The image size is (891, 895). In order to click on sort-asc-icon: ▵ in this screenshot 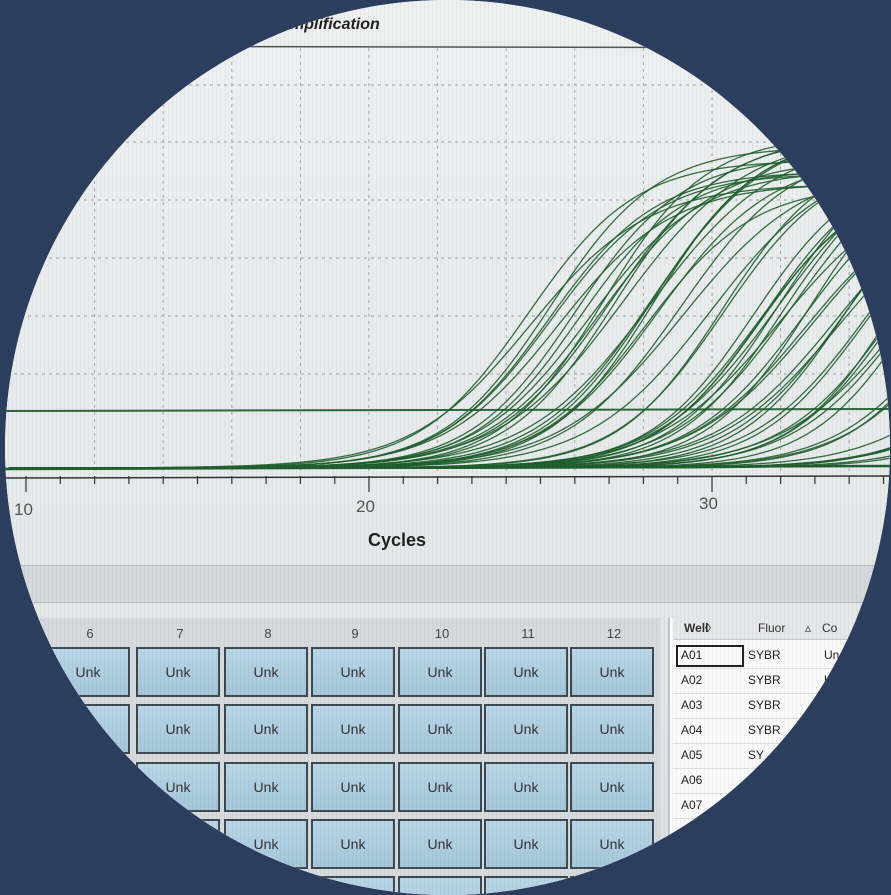, I will do `click(808, 628)`.